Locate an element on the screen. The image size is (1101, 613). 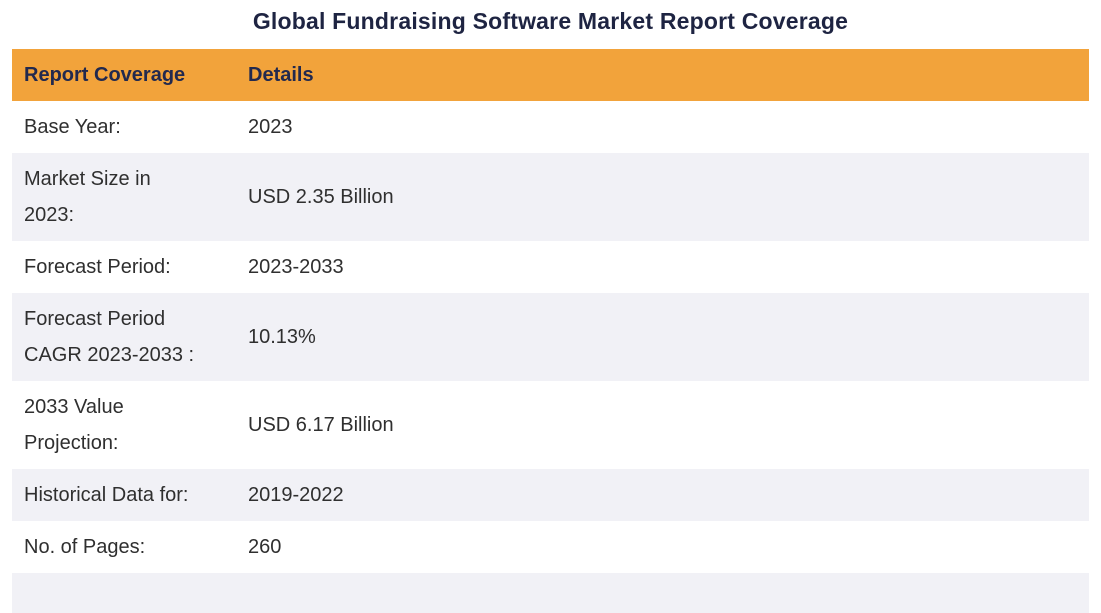
table-row-forecast-cagr: Forecast Period CAGR 2023-2033 : 10.13% is located at coordinates (550, 337).